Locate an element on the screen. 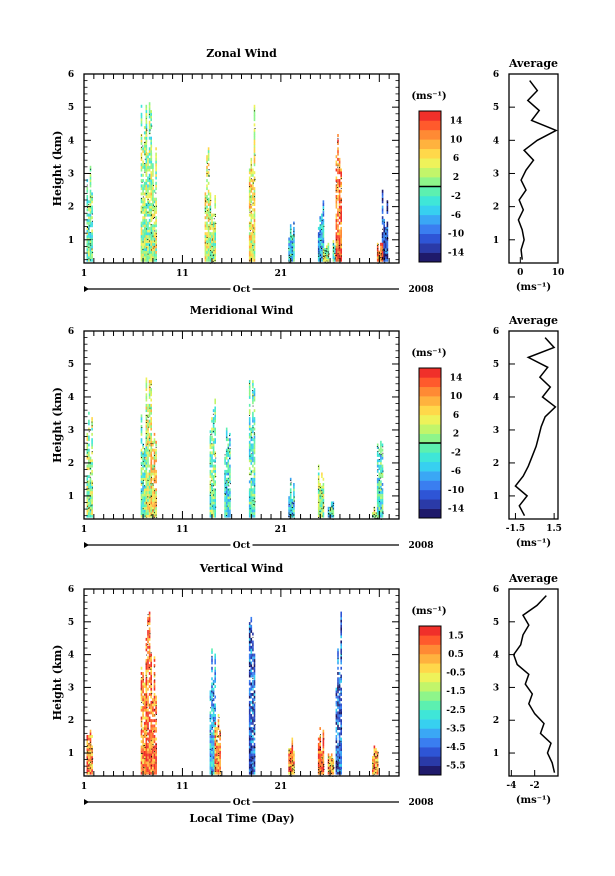 The image size is (615, 876). vertical-ytick-label: 1 is located at coordinates (71, 754).